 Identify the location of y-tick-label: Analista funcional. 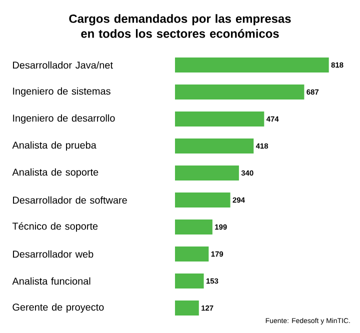
(51, 281).